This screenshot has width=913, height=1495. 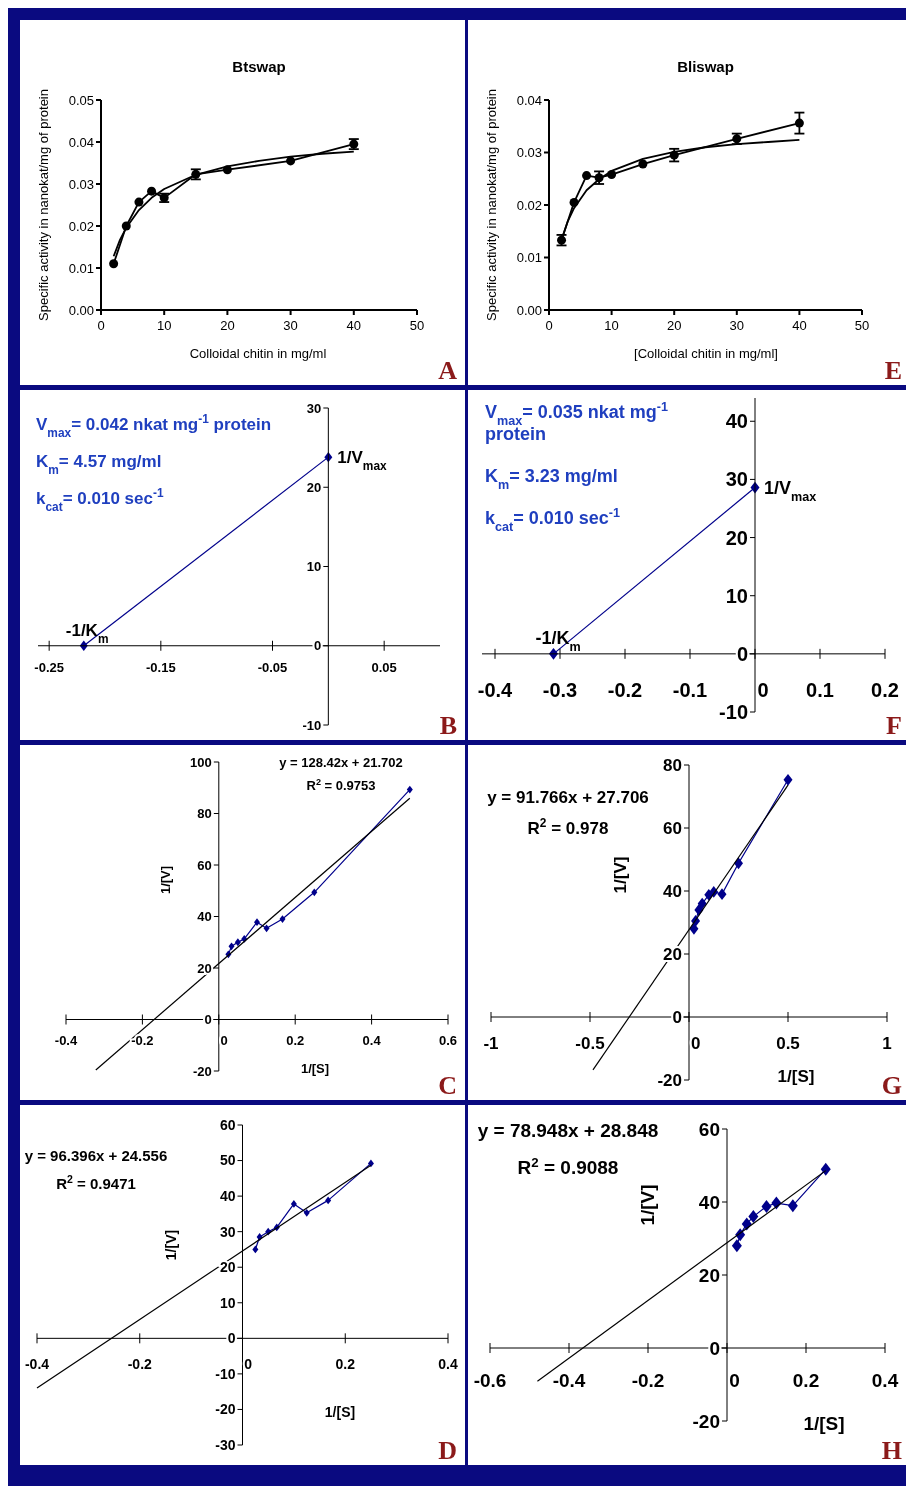 I want to click on y-tick-label: 0.02, so click(x=529, y=205).